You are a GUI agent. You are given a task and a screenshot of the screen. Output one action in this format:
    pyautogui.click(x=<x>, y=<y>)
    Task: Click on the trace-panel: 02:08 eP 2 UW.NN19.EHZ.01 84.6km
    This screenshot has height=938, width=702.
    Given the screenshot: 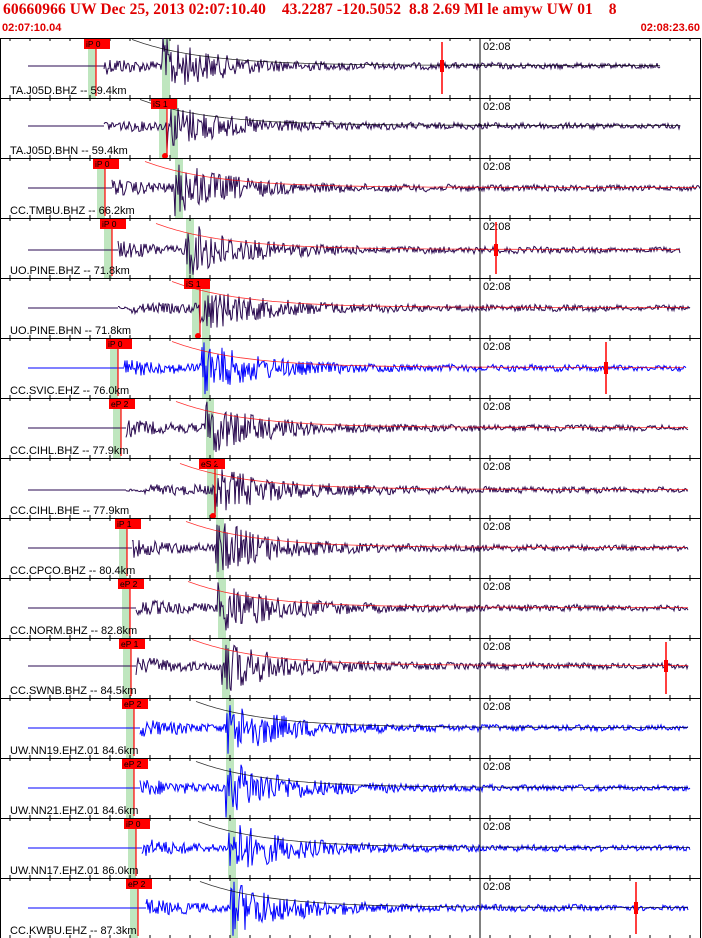 What is the action you would take?
    pyautogui.click(x=350, y=728)
    